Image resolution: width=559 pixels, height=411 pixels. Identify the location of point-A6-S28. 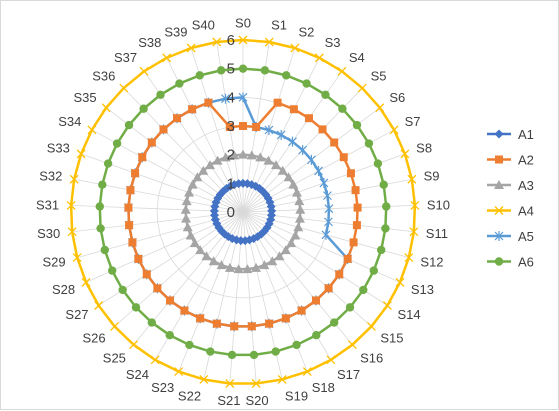
(112, 270).